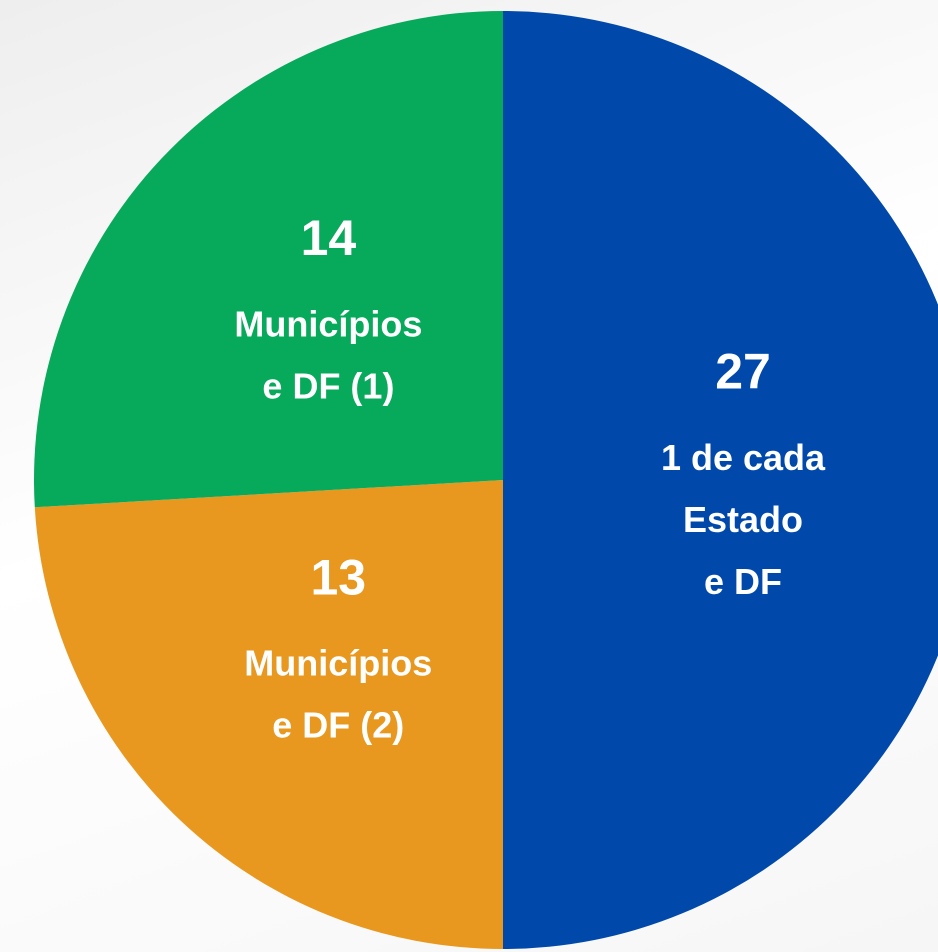 This screenshot has height=952, width=938. Describe the element at coordinates (338, 577) in the screenshot. I see `slice-value: 13` at that location.